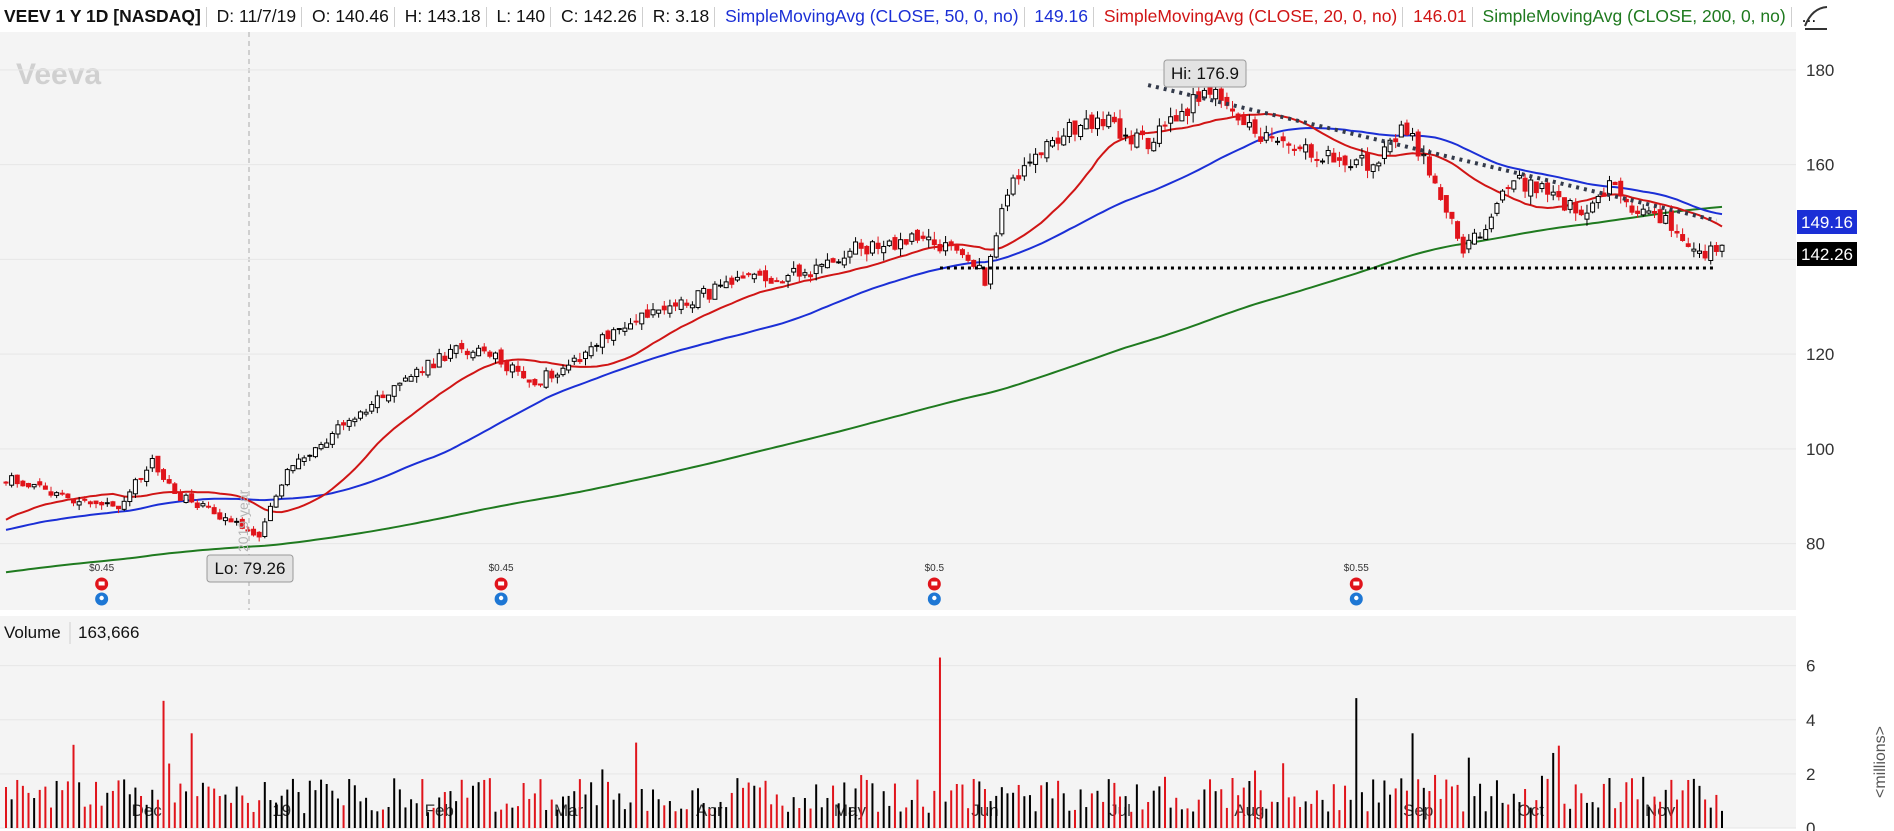  What do you see at coordinates (1634, 16) in the screenshot?
I see `sma200-study-label: SimpleMovingAvg (CLOSE, 200, 0, no)` at bounding box center [1634, 16].